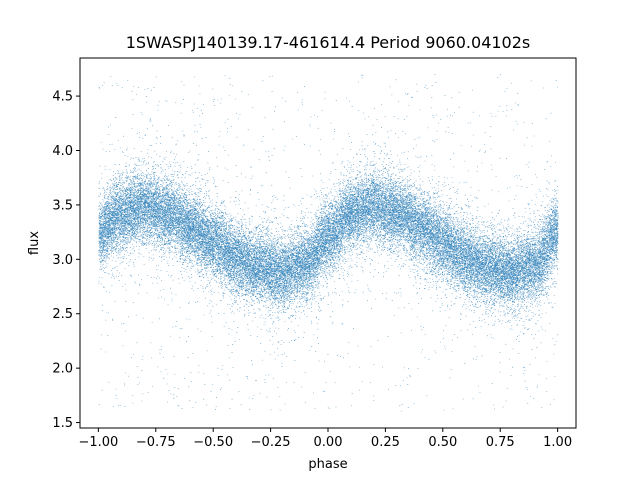  Describe the element at coordinates (327, 464) in the screenshot. I see `x-axis-label: phase` at that location.